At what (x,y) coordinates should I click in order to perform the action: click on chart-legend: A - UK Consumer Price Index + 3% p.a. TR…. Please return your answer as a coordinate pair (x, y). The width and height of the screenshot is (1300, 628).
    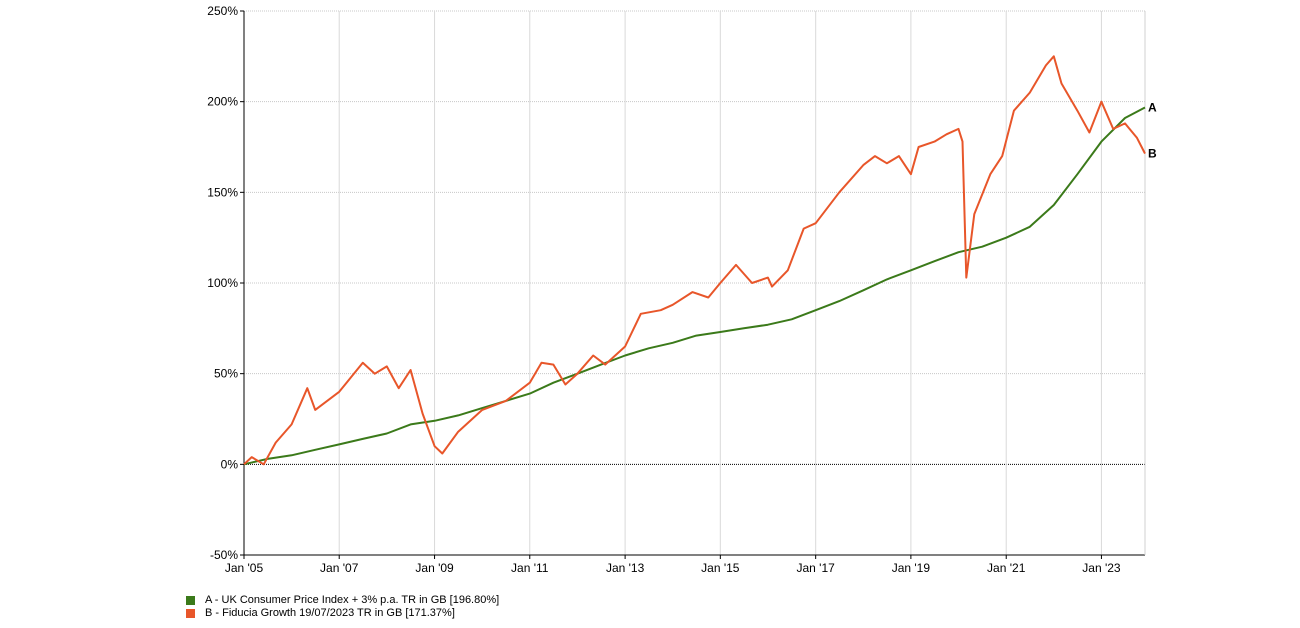
    Looking at the image, I should click on (342, 607).